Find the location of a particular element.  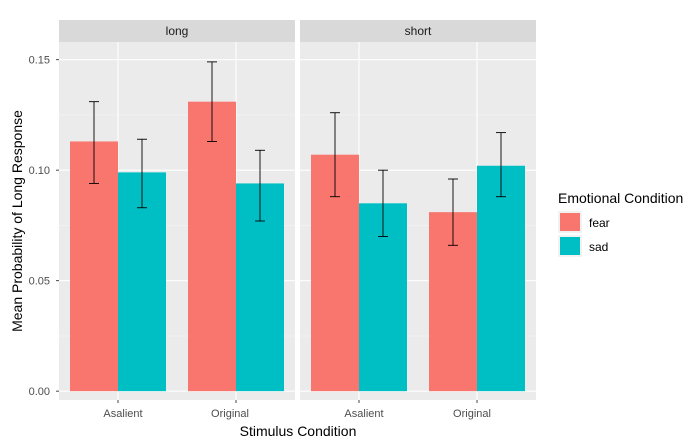

x-axis: Asalient Original Asalient Original is located at coordinates (297, 414).